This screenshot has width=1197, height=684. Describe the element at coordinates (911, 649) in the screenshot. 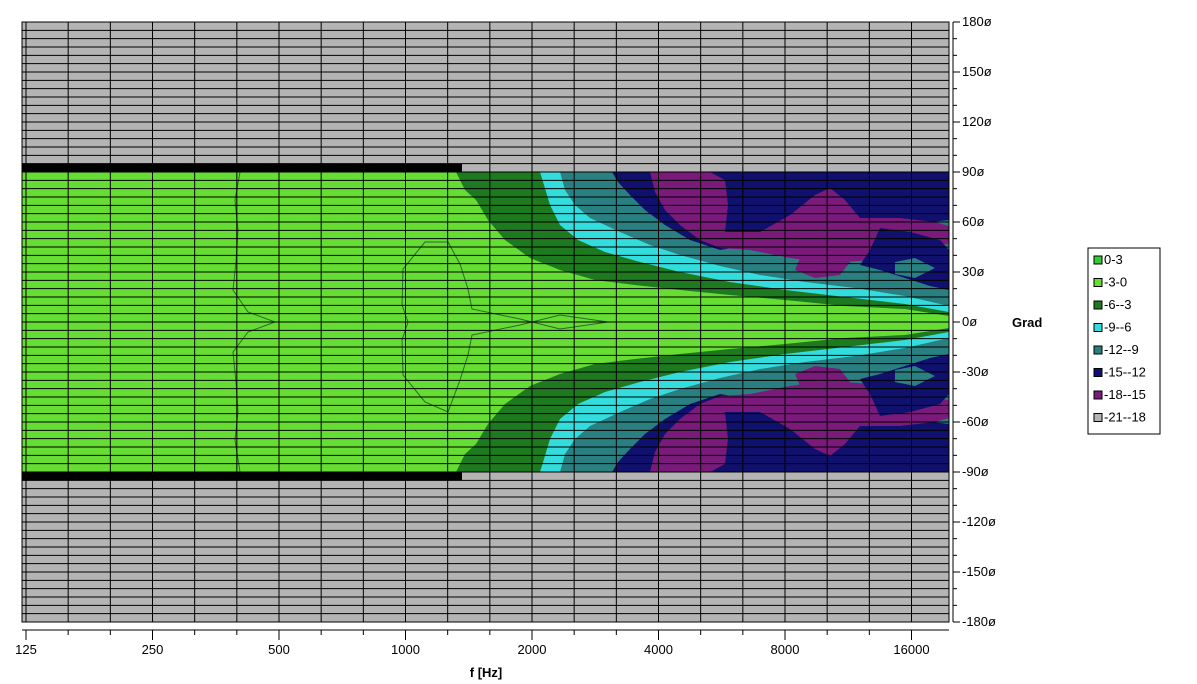

I see `x-tick-label: 16000` at that location.